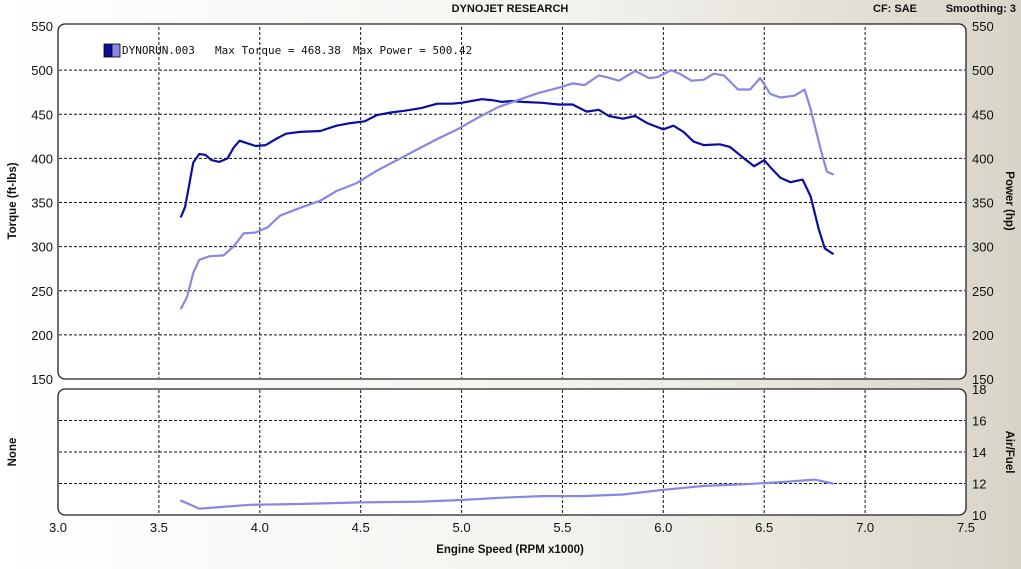 This screenshot has width=1021, height=569. What do you see at coordinates (42, 70) in the screenshot?
I see `y-tick-label-left: 500` at bounding box center [42, 70].